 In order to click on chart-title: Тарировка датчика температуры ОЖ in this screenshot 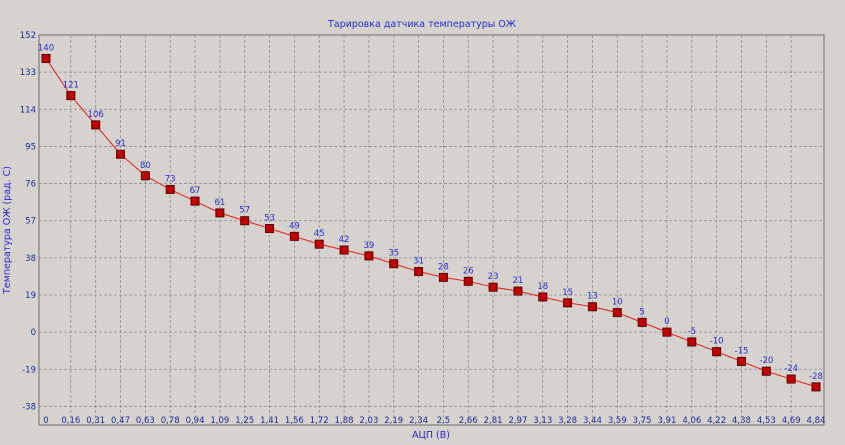, I will do `click(422, 24)`.